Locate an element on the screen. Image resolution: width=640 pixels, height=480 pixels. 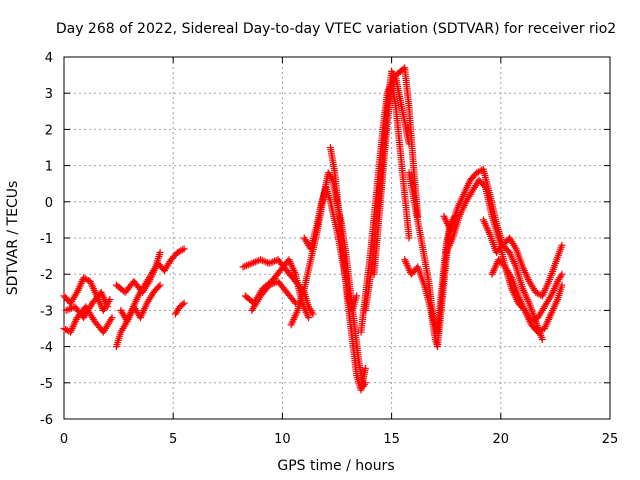
y-tick-label: 3 is located at coordinates (49, 94).